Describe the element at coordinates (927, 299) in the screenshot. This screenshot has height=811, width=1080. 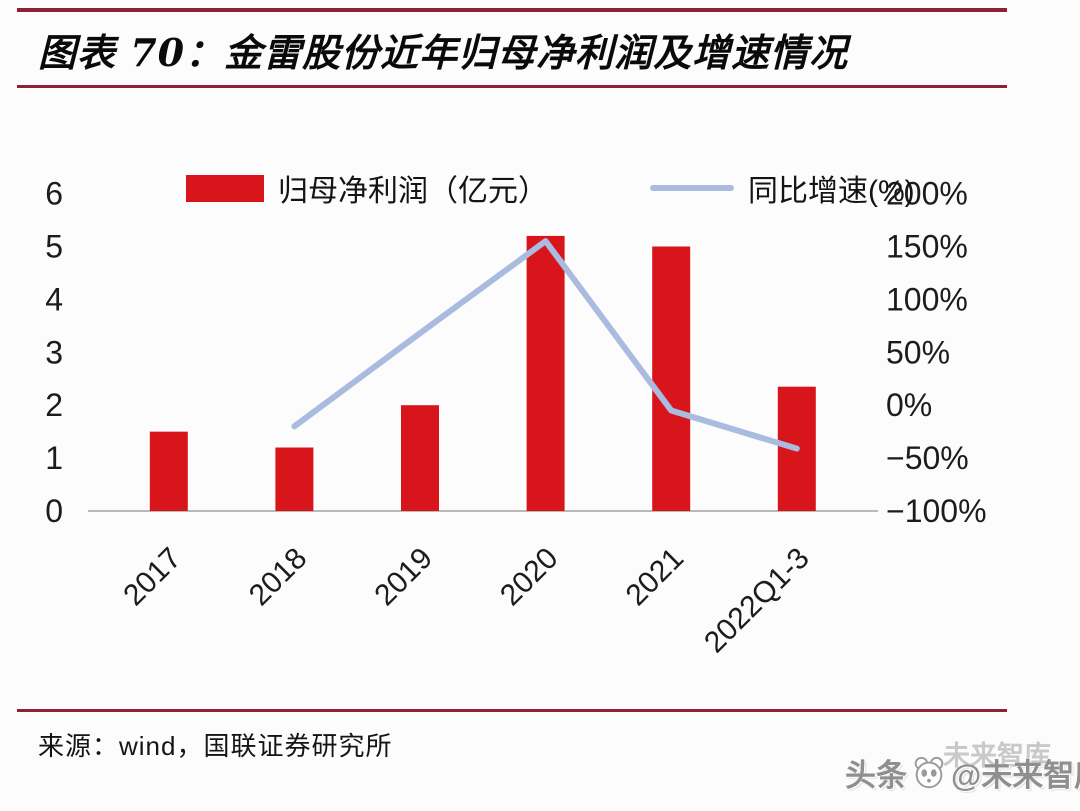
I see `right-axis-tick-100%: 100%` at that location.